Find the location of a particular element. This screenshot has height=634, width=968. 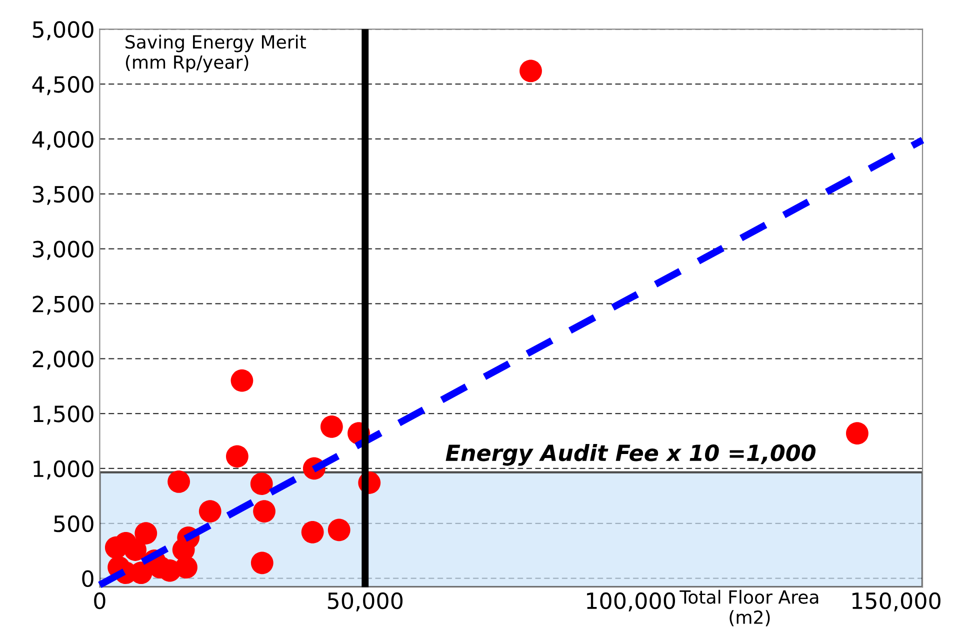

x-axis-title: Total Floor Area (m2) is located at coordinates (749, 608).